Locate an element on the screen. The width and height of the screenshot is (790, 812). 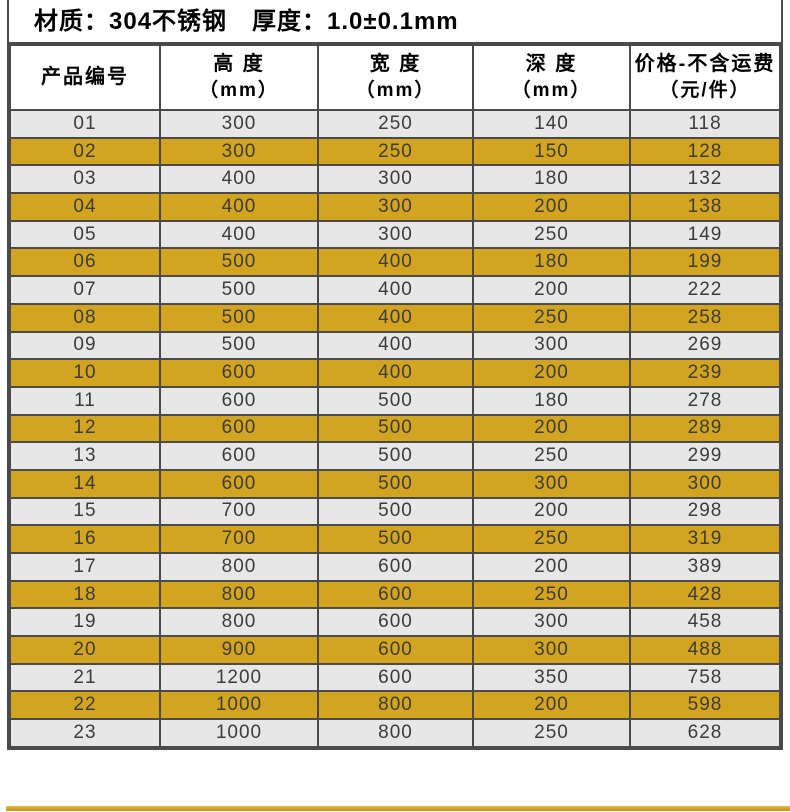
column-header: 高 度（mm） is located at coordinates (239, 77).